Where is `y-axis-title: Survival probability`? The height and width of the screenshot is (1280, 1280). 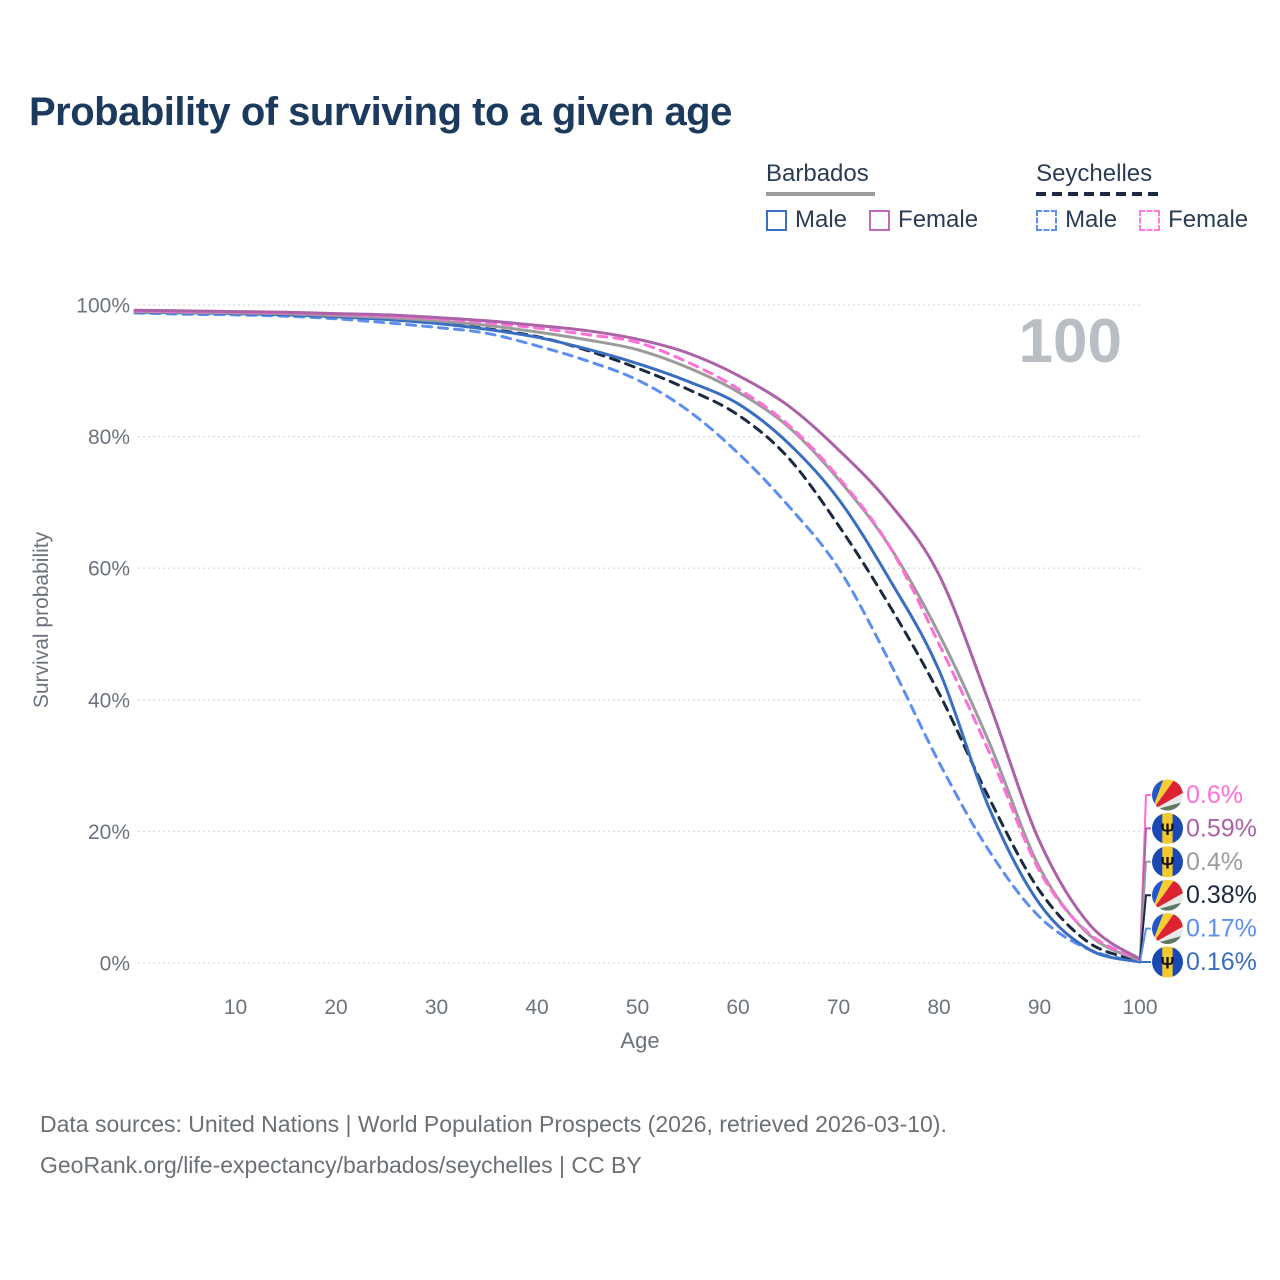 y-axis-title: Survival probability is located at coordinates (41, 619).